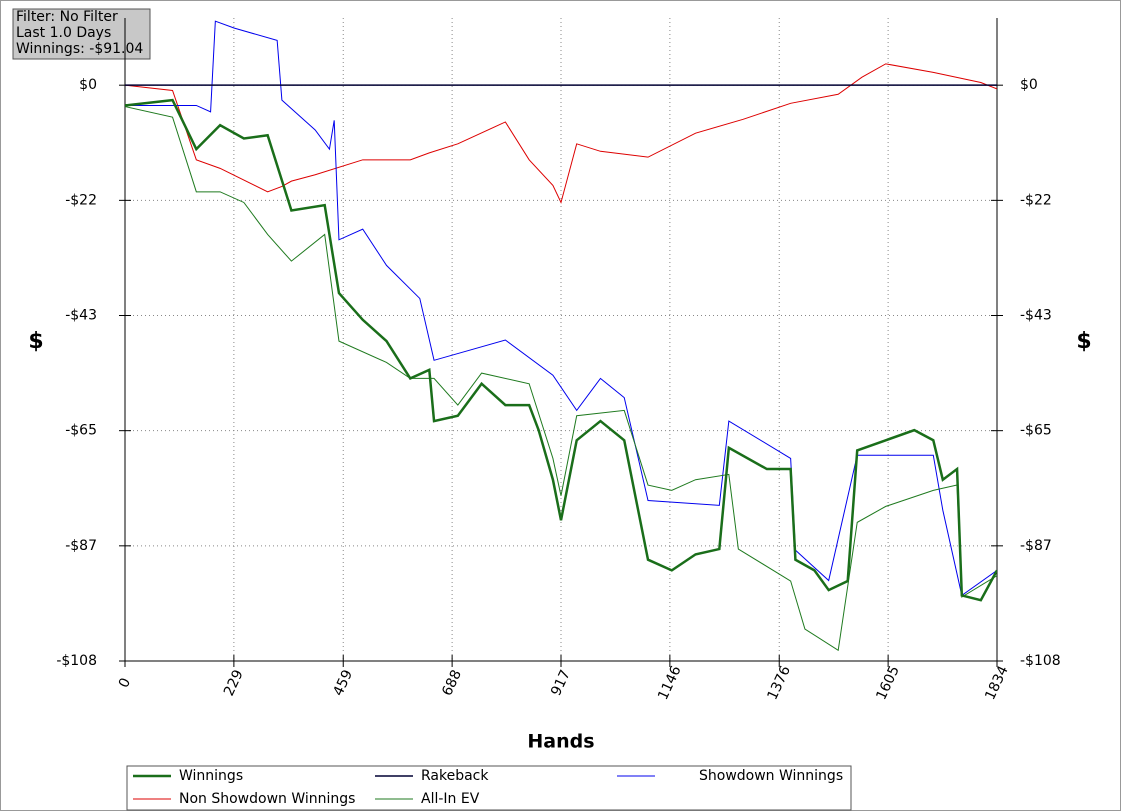  What do you see at coordinates (1083, 341) in the screenshot?
I see `y2-axis-label: $` at bounding box center [1083, 341].